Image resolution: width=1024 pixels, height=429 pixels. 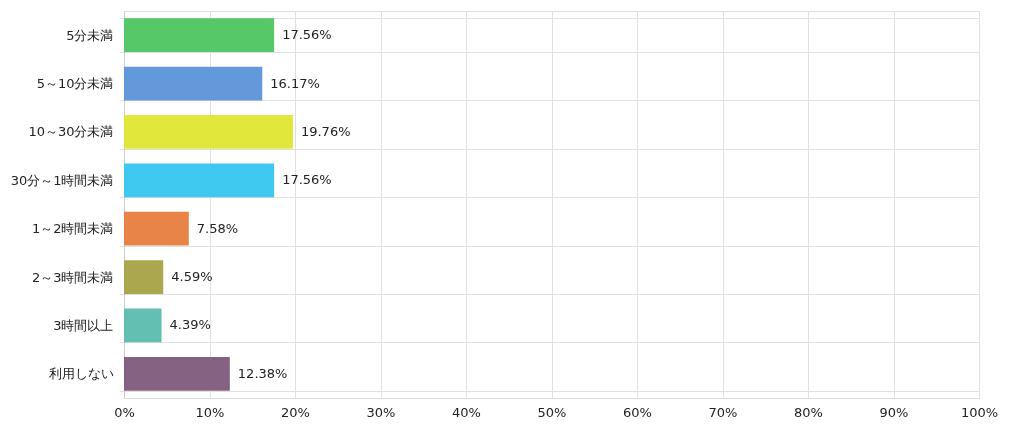 What do you see at coordinates (75, 84) in the screenshot?
I see `y-tick-label: 5～10分未満` at bounding box center [75, 84].